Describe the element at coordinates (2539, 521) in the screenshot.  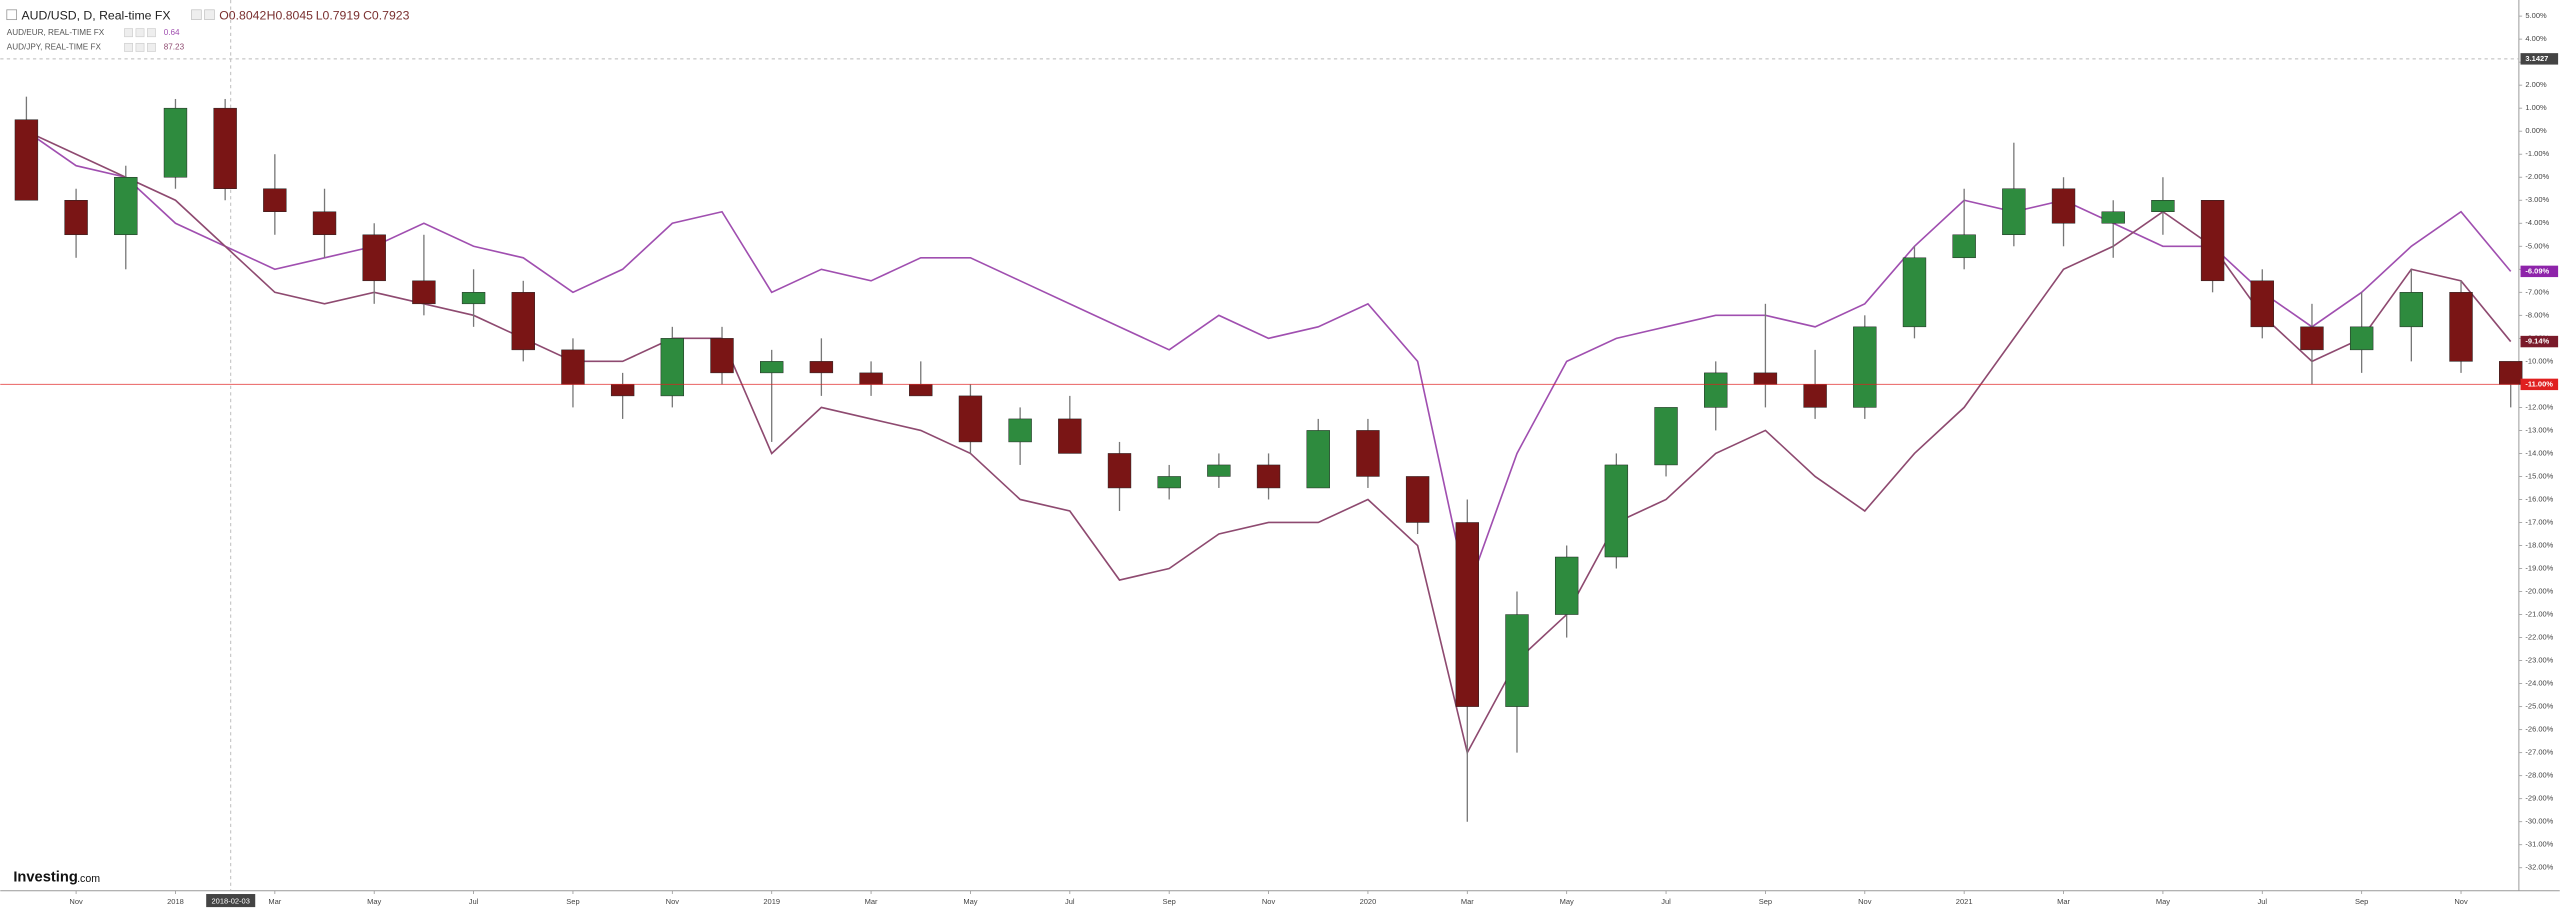
I see `y-tick-label: -17.00%` at that location.